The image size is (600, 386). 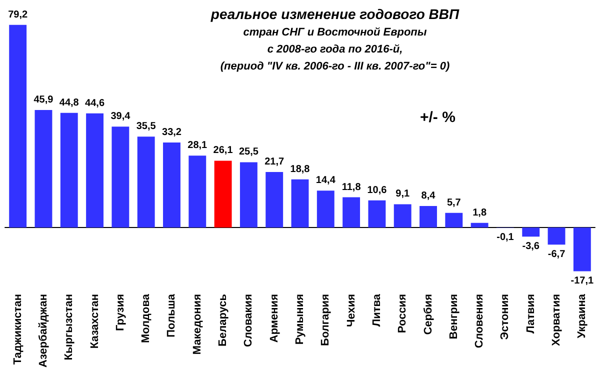 I want to click on text: стран СНГ и Восточной Европы с 2008-го года по 2016-й, (период "IV кв. 2006-го - III кв. 2007-го"= 0), so click(x=335, y=49).